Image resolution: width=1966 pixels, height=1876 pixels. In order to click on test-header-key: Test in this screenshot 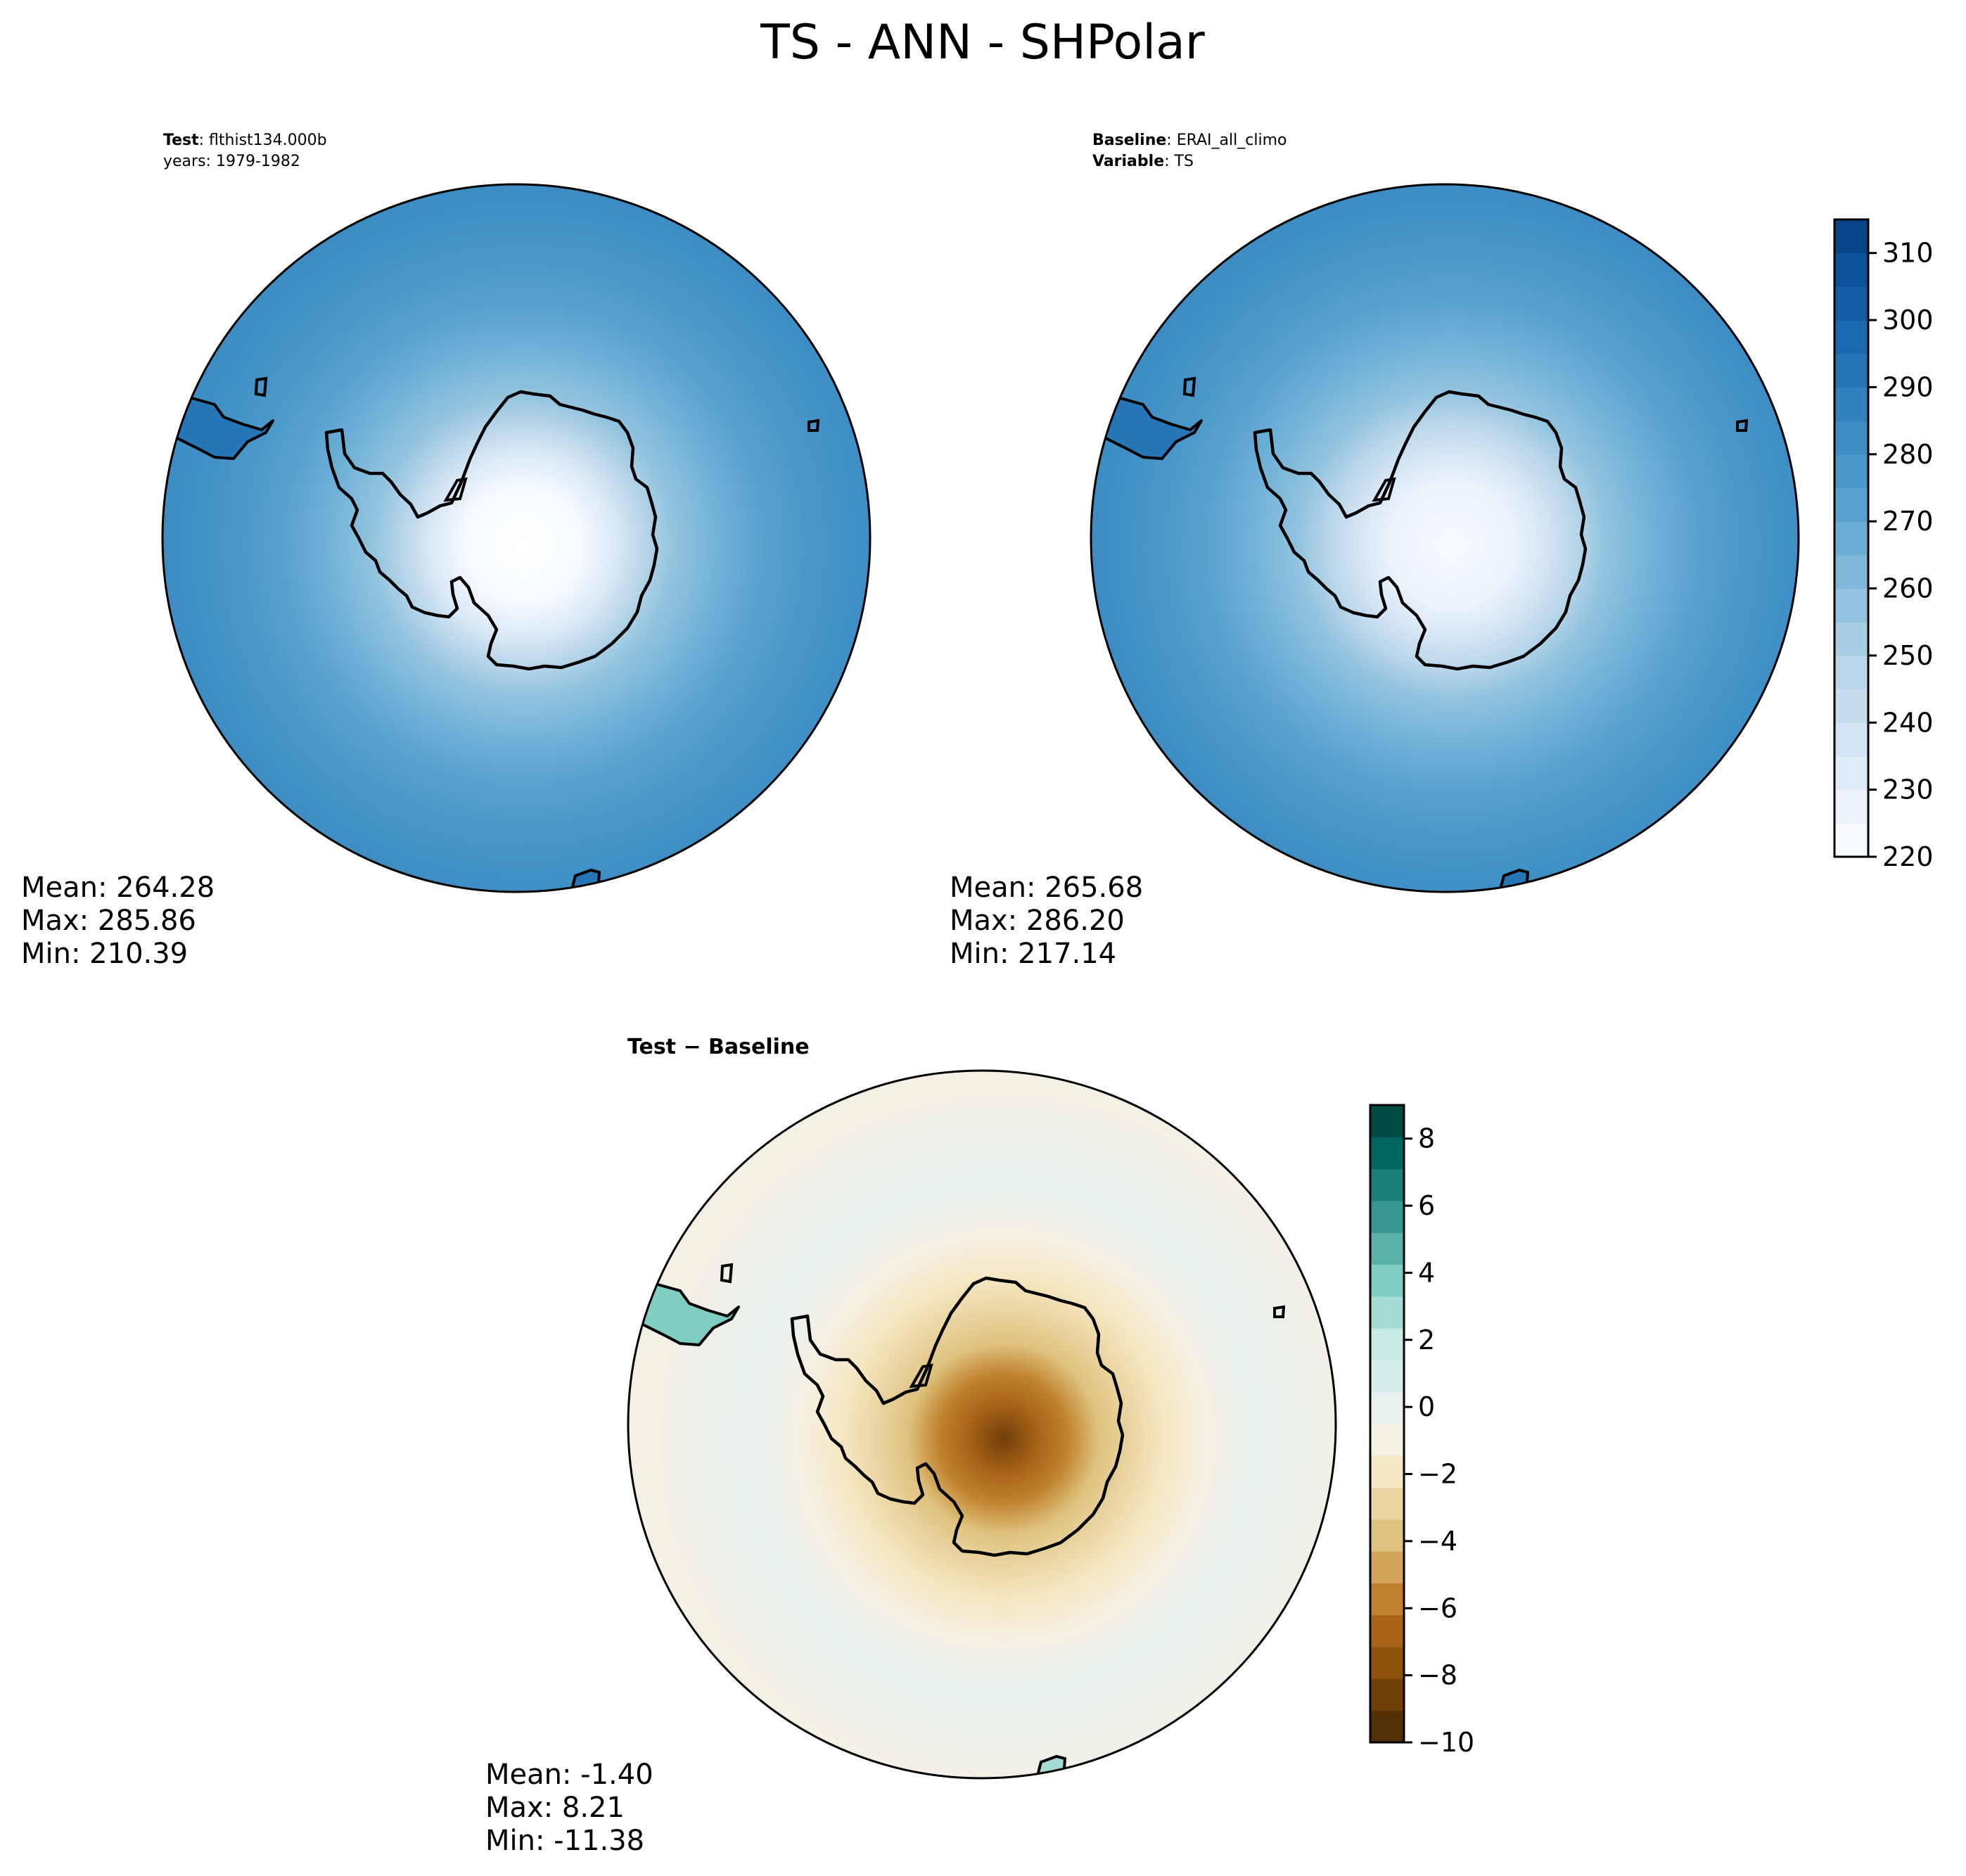, I will do `click(181, 140)`.